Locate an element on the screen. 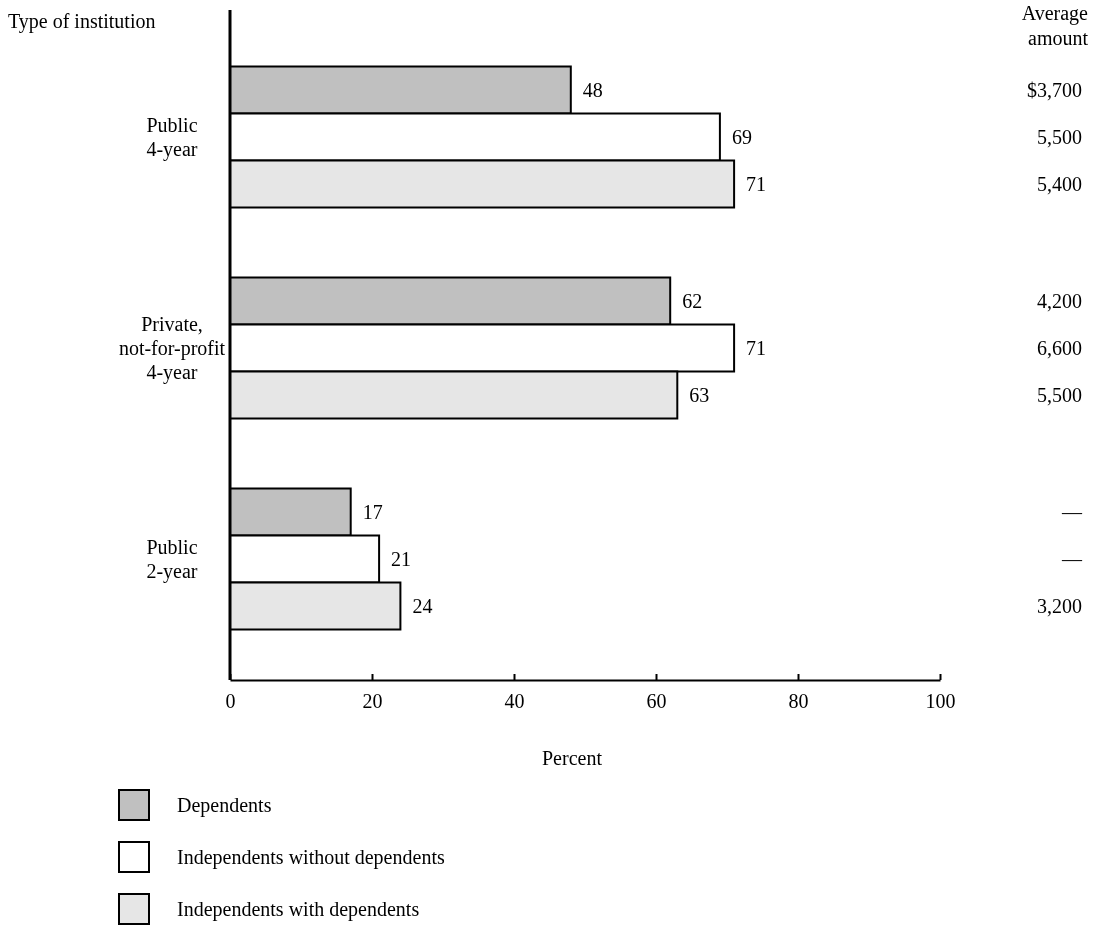  text: 6,600 is located at coordinates (1059, 348).